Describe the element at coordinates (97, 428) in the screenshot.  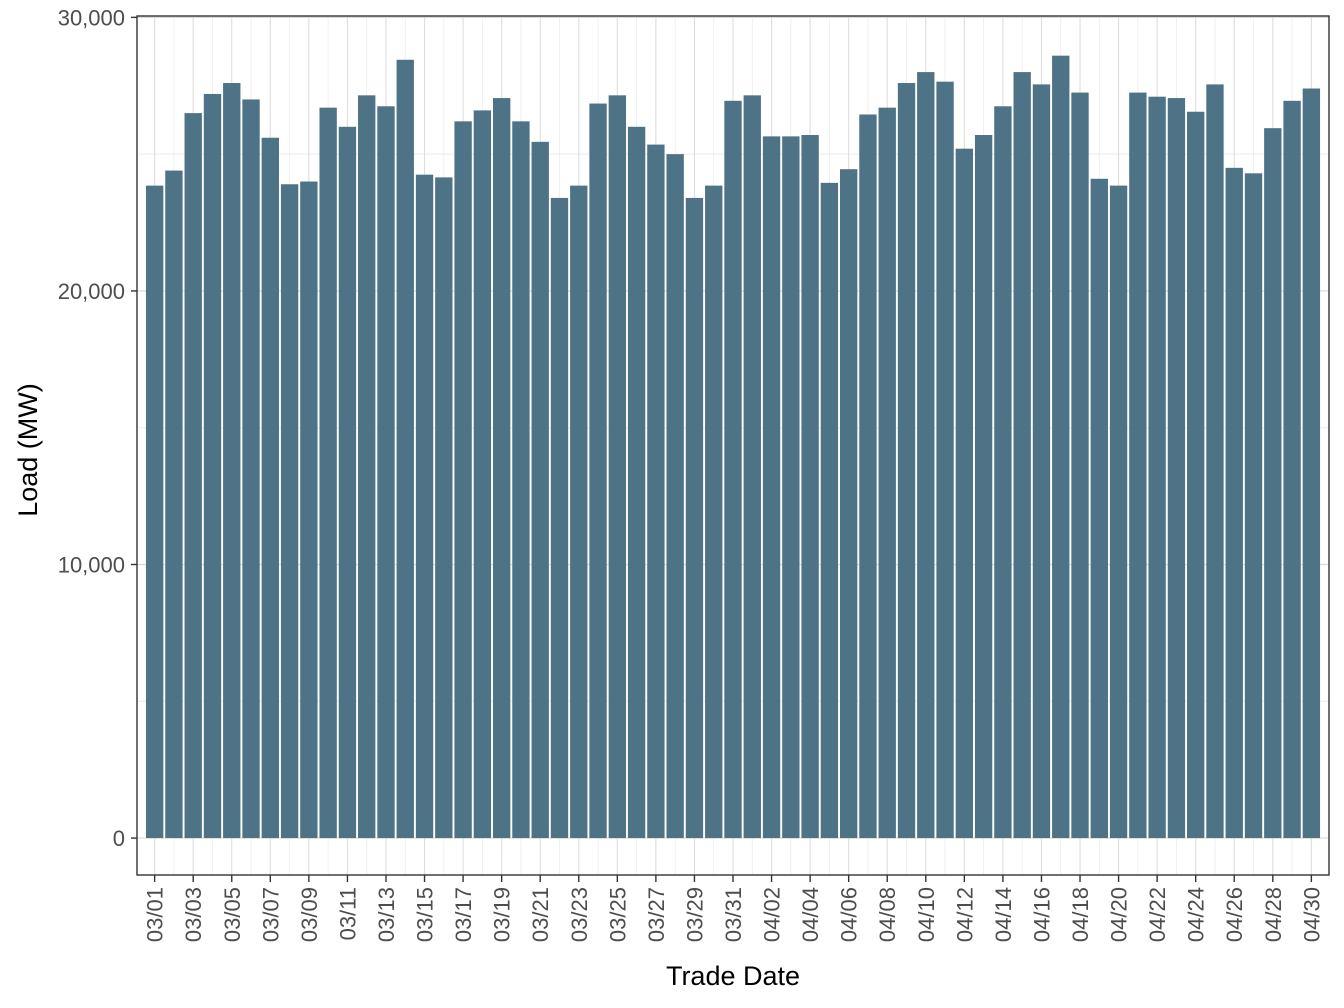
I see `y-axis: 0 10,000 20,000 30,000` at that location.